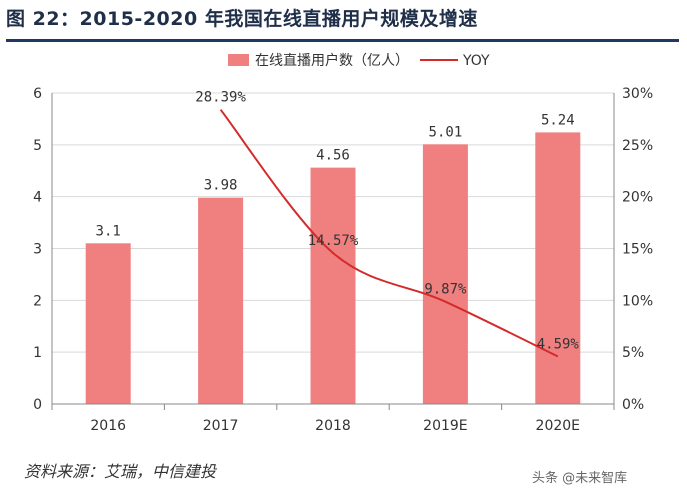  What do you see at coordinates (37, 250) in the screenshot?
I see `y-left-tick-label: 3` at bounding box center [37, 250].